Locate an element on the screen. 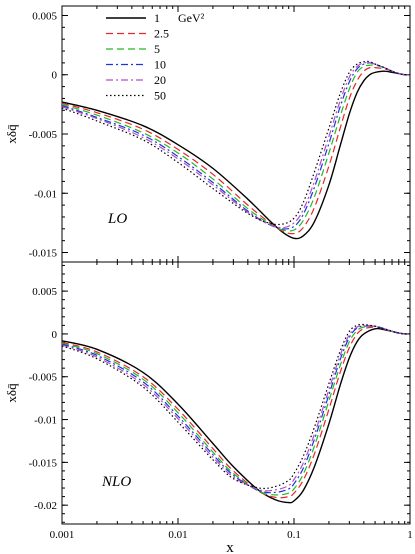  y-tick-label: -0.02 is located at coordinates (45, 506).